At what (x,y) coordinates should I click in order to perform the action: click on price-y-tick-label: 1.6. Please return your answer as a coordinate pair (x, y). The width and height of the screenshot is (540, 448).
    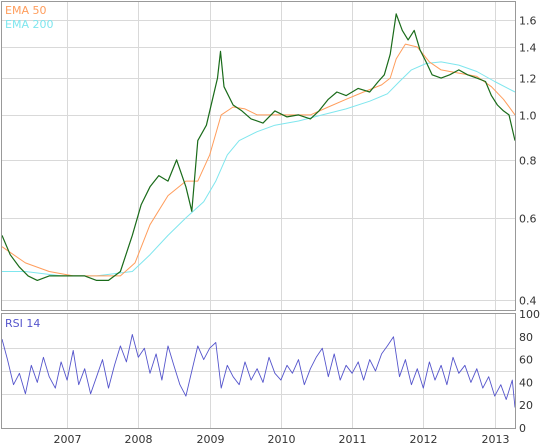
    Looking at the image, I should click on (528, 21).